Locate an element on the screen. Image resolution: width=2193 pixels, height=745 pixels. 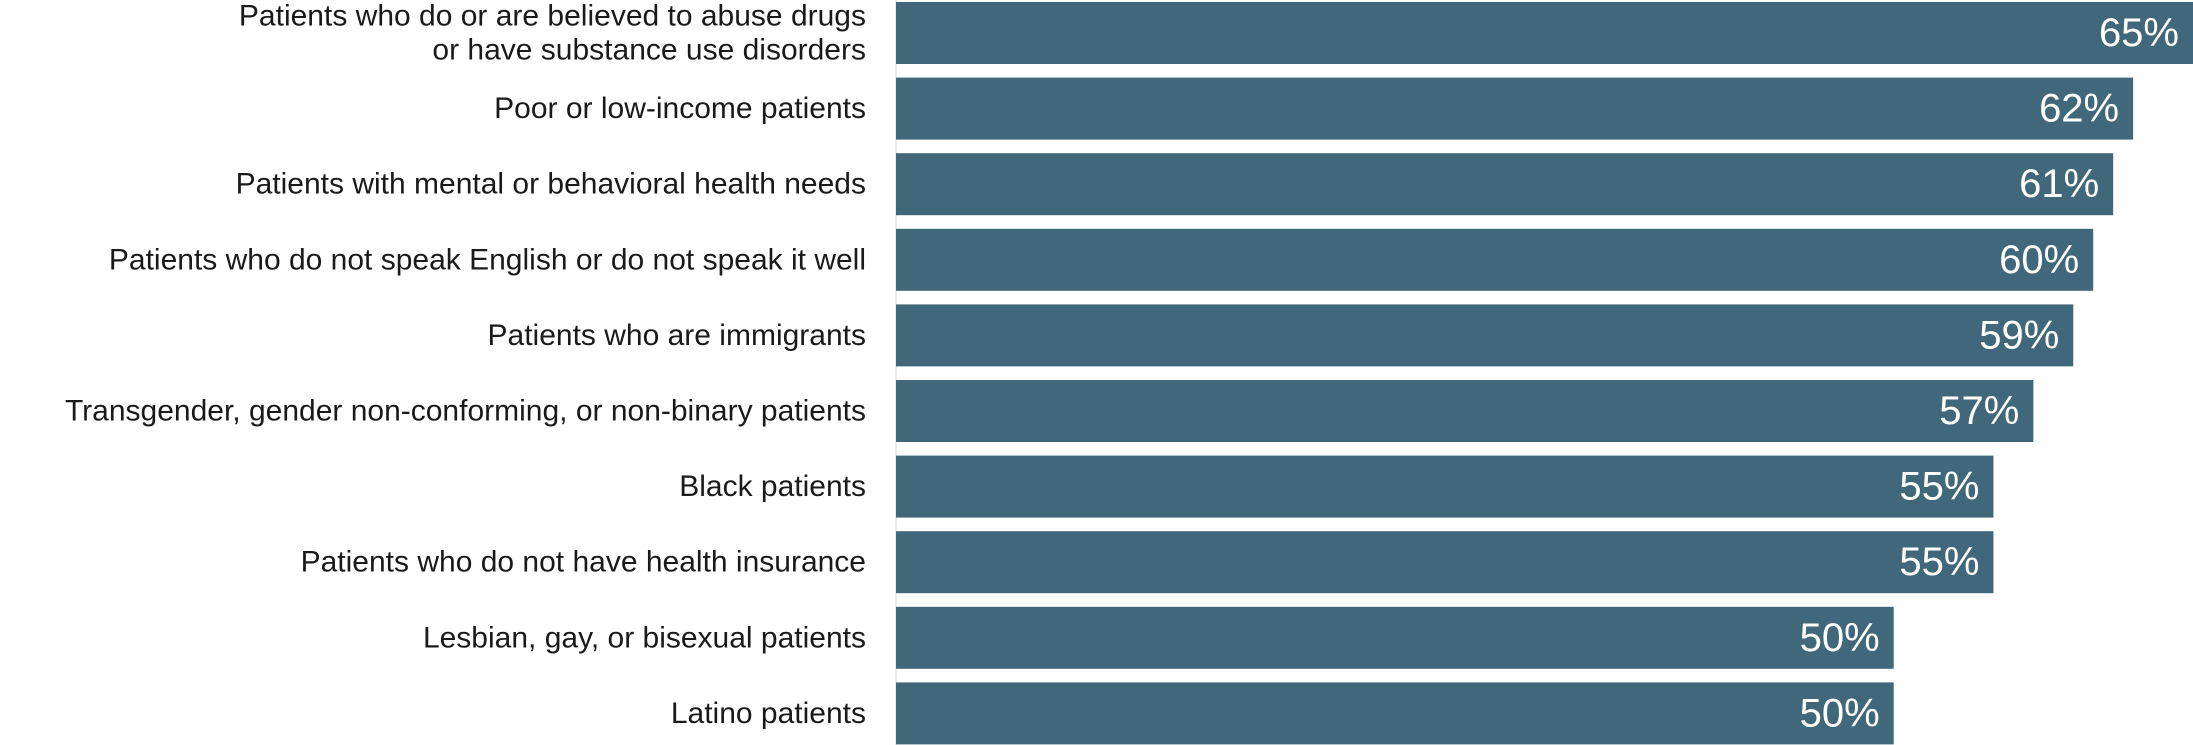
category-label-9: Latino patients is located at coordinates (768, 713).